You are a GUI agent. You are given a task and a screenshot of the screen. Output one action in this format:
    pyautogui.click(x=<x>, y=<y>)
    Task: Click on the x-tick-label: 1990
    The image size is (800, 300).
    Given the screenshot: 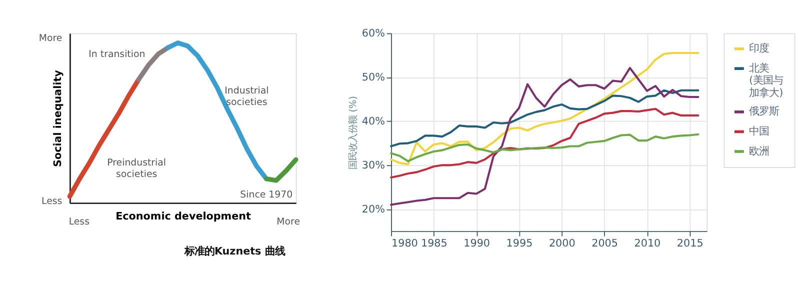 What is the action you would take?
    pyautogui.click(x=477, y=244)
    